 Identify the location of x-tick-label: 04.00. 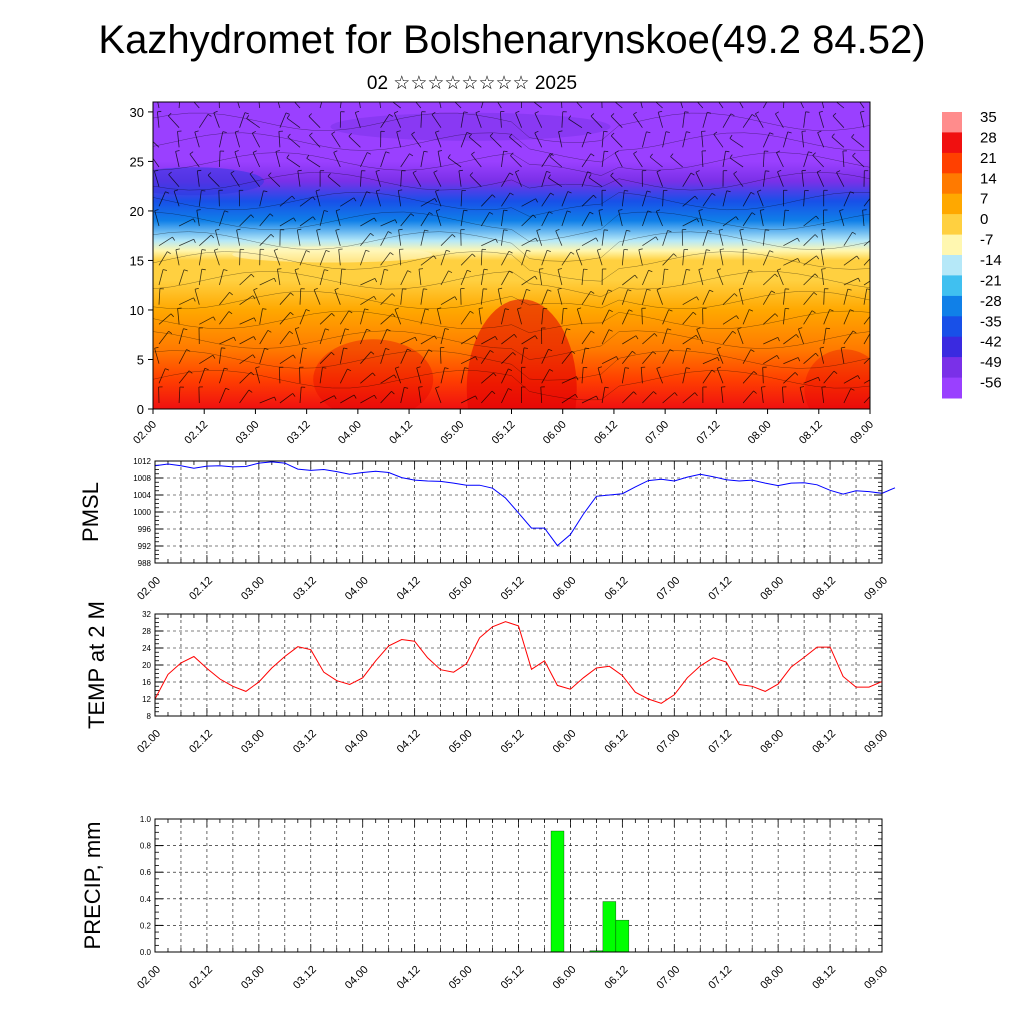
(357, 742).